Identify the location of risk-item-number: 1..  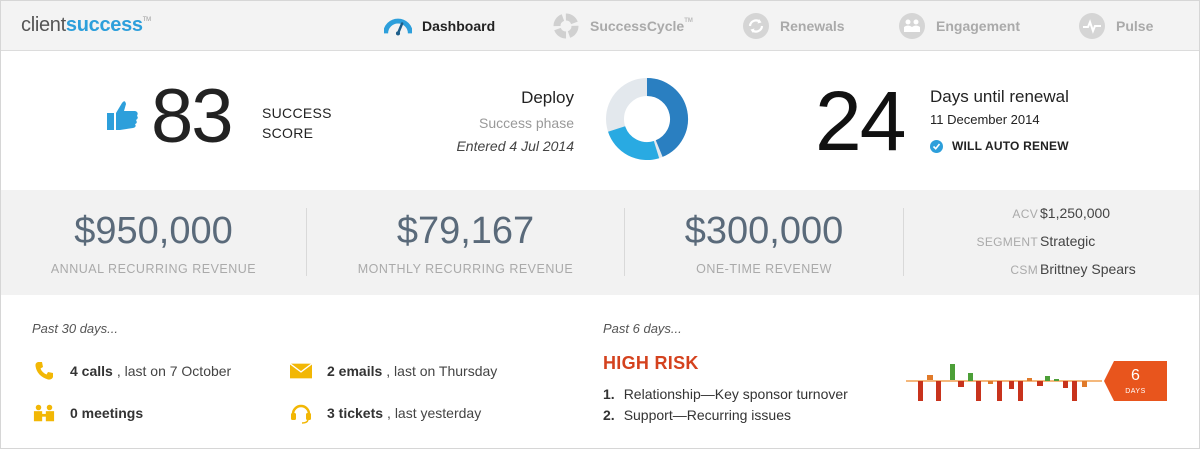
(609, 394).